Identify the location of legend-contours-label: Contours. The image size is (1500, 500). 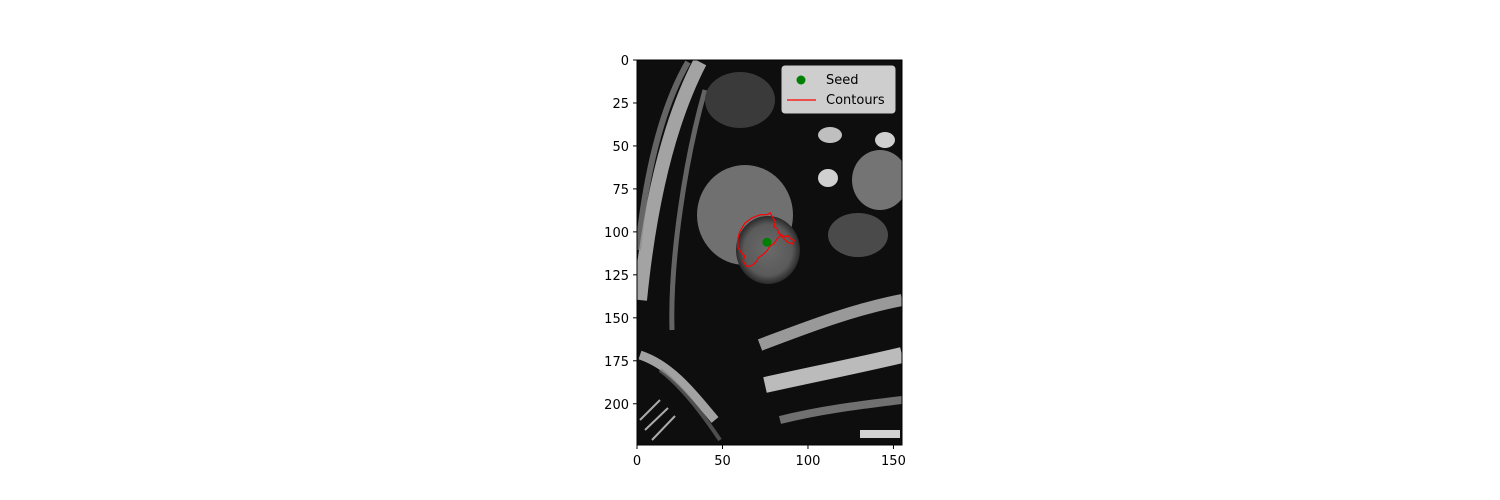
(855, 100).